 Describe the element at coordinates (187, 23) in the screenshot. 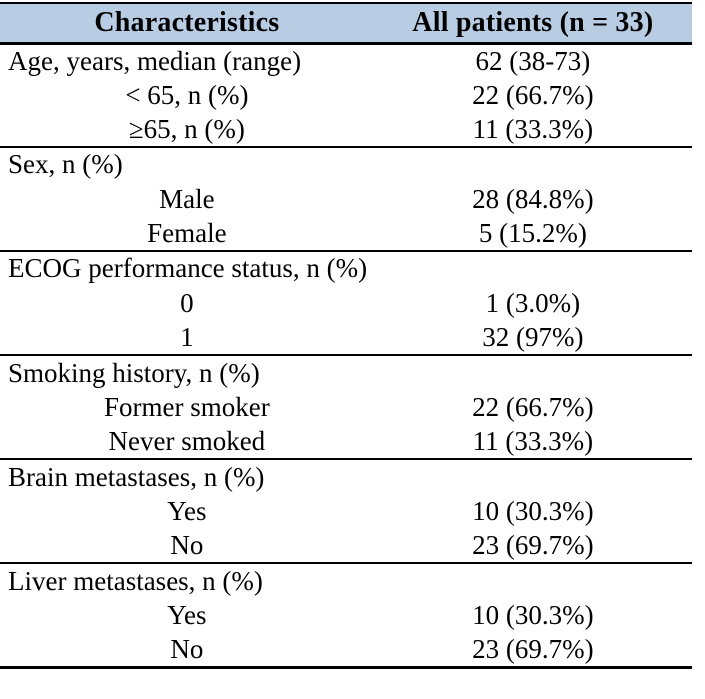

I see `characteristics-column-header: Characteristics` at that location.